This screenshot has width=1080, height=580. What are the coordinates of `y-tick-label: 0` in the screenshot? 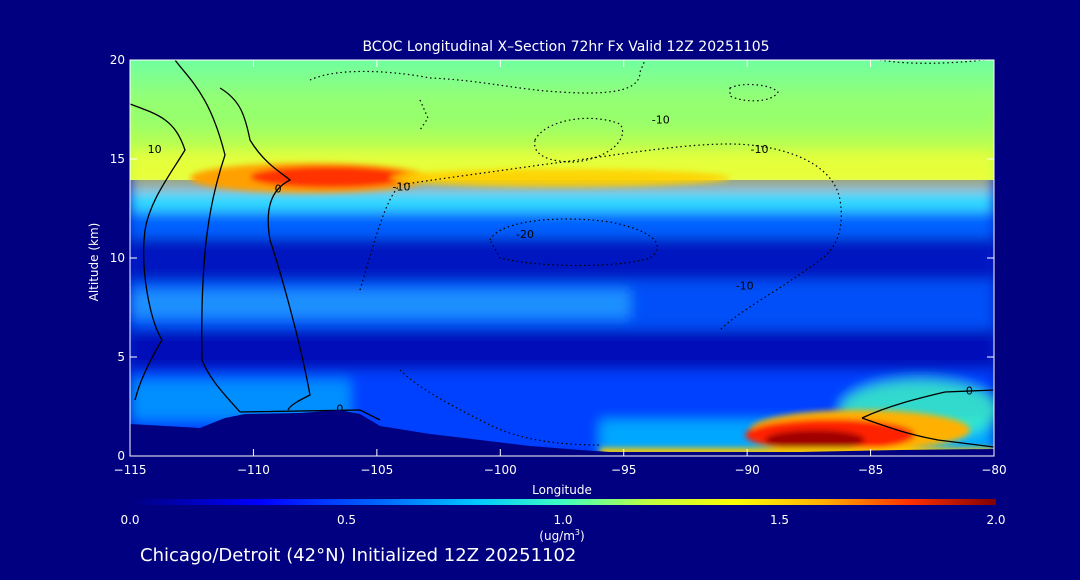 It's located at (121, 456).